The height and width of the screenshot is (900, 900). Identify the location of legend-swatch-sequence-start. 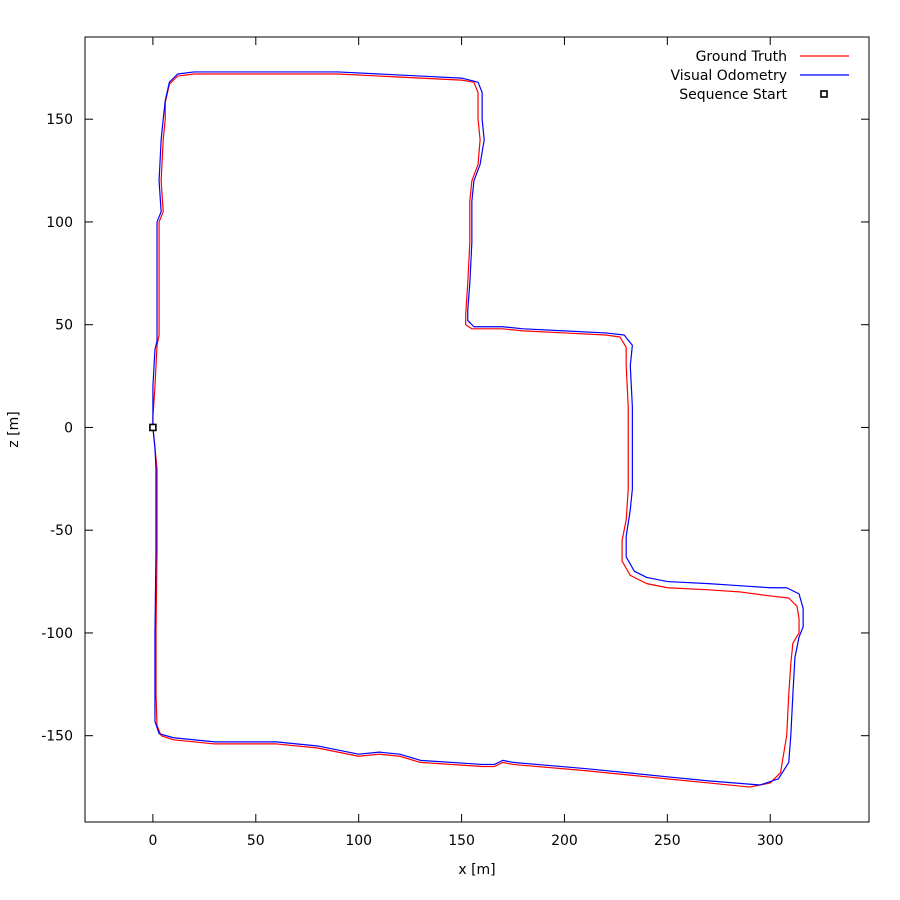
(824, 94).